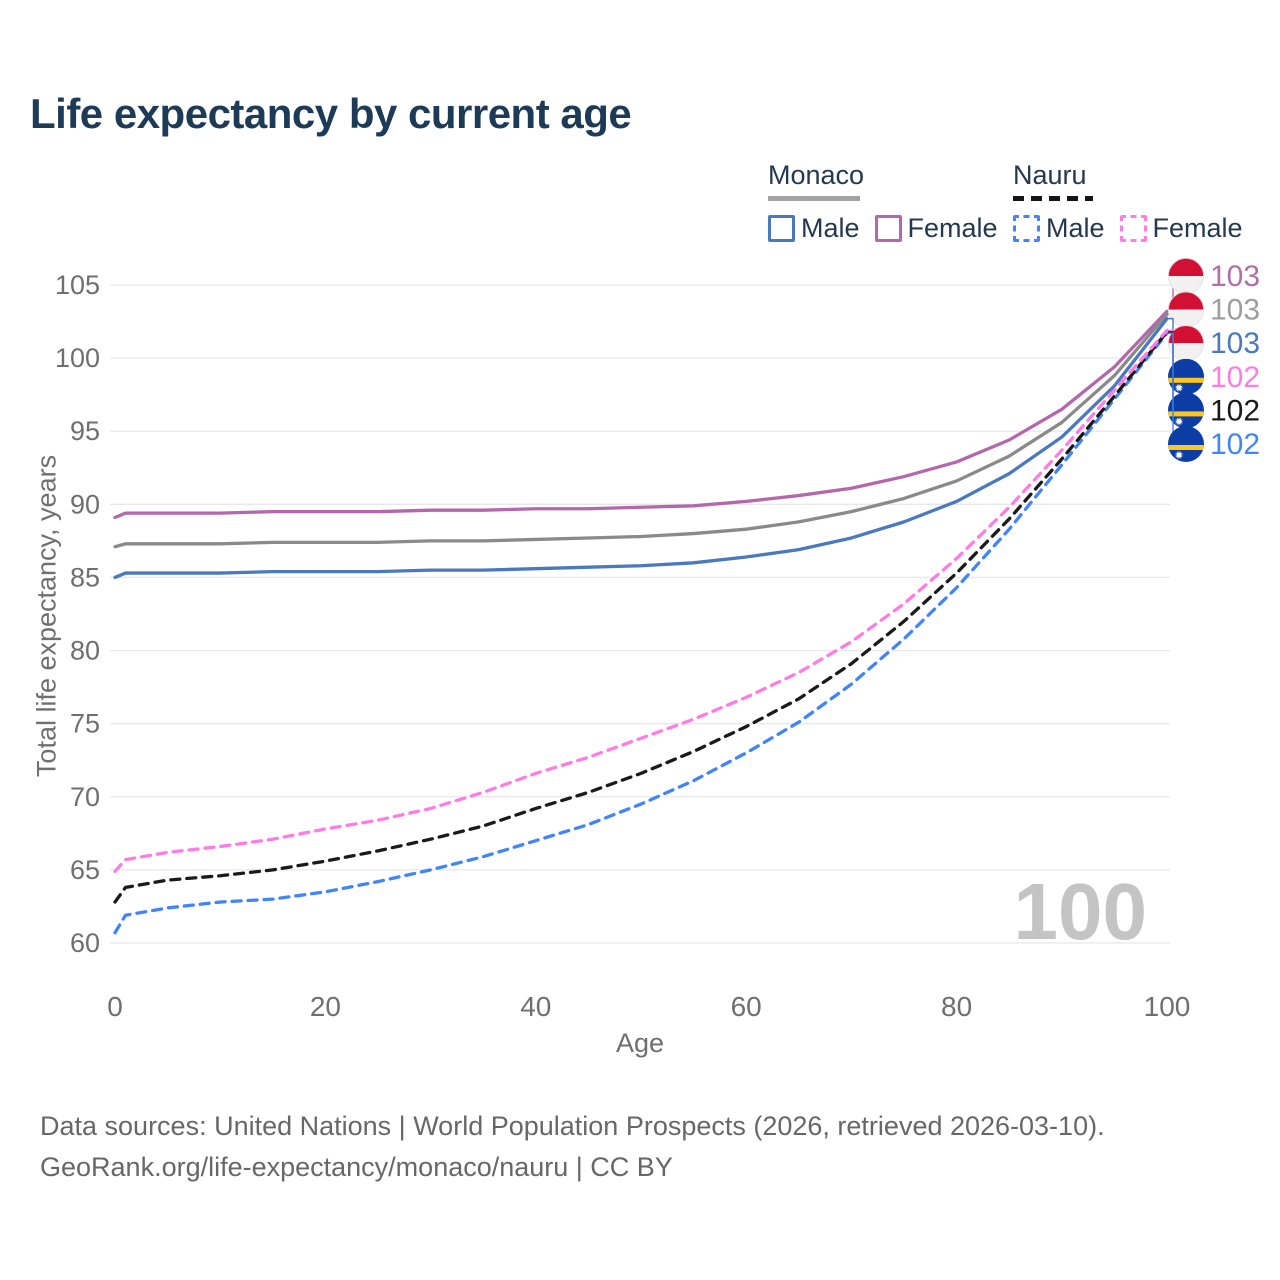 Image resolution: width=1280 pixels, height=1280 pixels. What do you see at coordinates (77, 285) in the screenshot?
I see `y-tick-label: 105` at bounding box center [77, 285].